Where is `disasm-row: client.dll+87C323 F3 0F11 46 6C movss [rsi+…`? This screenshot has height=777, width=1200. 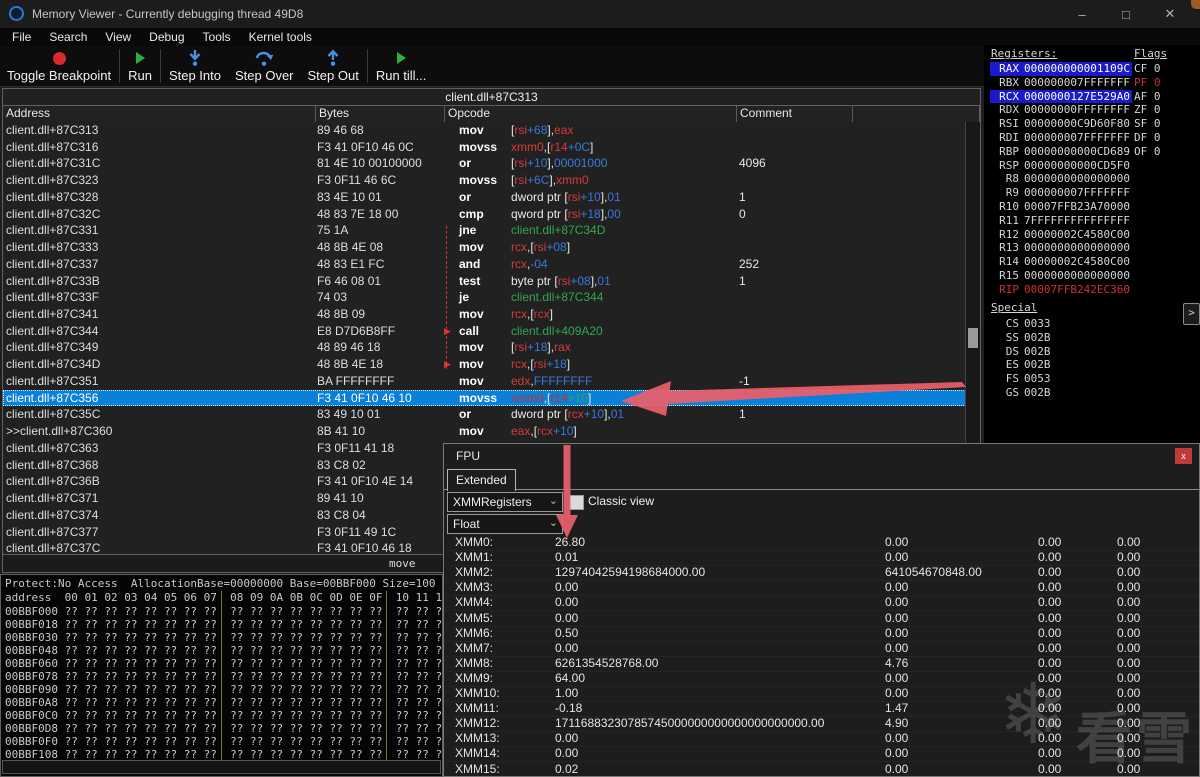
disasm-row: client.dll+87C323 F3 0F11 46 6C movss [rsi+… is located at coordinates (484, 180).